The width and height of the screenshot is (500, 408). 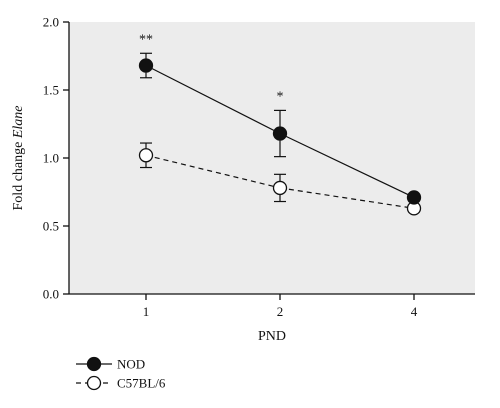 I want to click on labels-layer: ***, so click(x=211, y=68).